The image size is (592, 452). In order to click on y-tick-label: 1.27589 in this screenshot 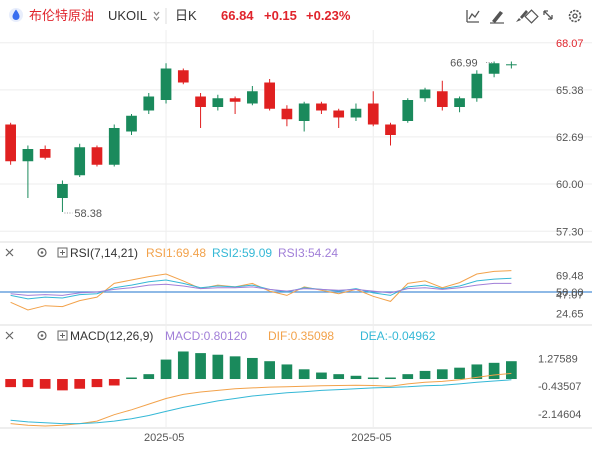, I will do `click(558, 359)`.